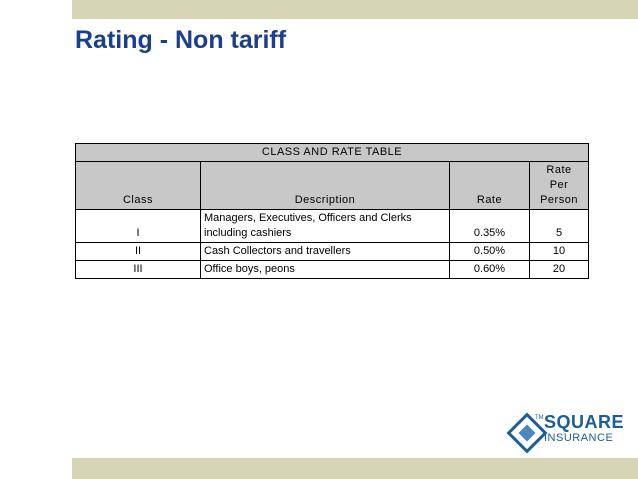  What do you see at coordinates (138, 226) in the screenshot?
I see `row-class: I` at bounding box center [138, 226].